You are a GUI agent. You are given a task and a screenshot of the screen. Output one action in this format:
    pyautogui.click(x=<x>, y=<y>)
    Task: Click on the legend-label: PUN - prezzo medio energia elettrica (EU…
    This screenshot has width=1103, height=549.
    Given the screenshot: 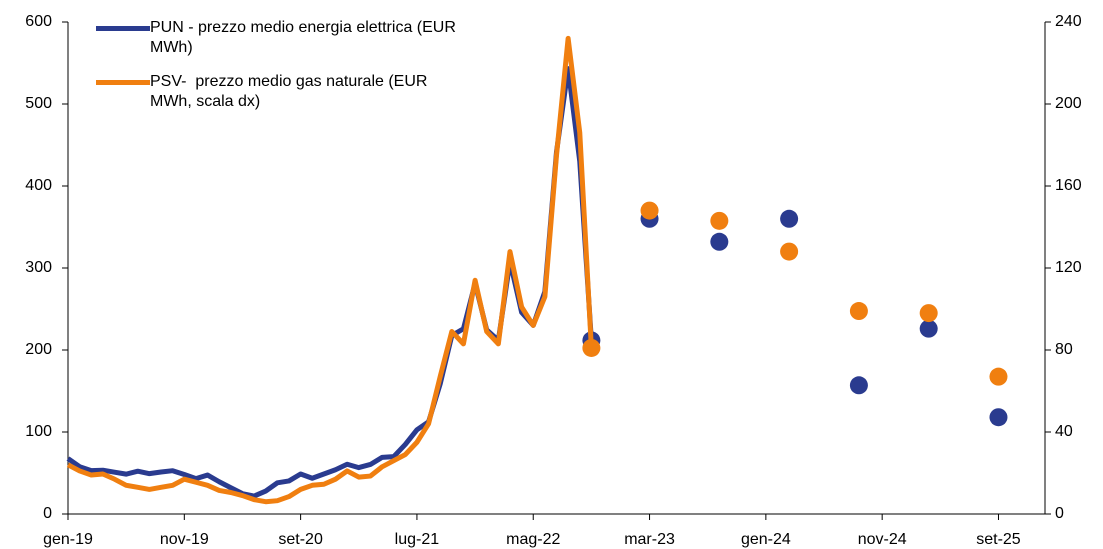 What is the action you would take?
    pyautogui.click(x=305, y=37)
    